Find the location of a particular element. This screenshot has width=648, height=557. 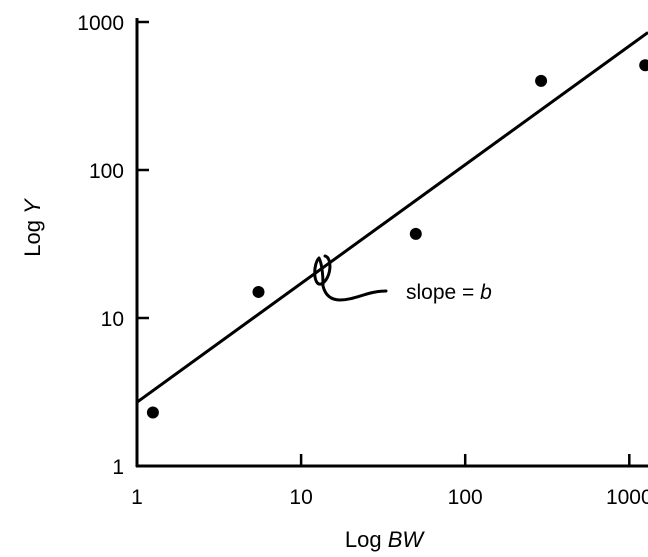

x-axis-title-var: BW is located at coordinates (407, 539).